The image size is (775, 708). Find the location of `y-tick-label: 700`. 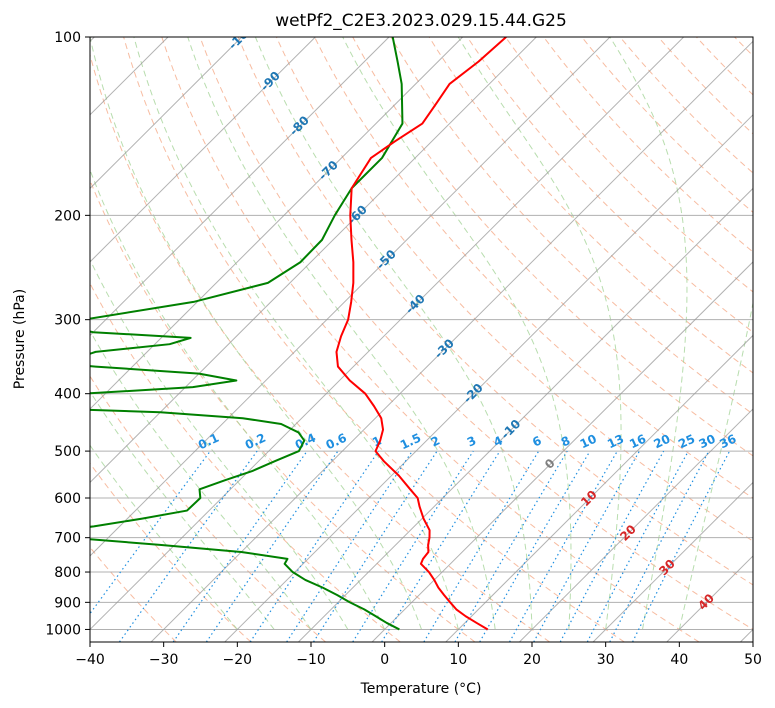

y-tick-label: 700 is located at coordinates (67, 539).